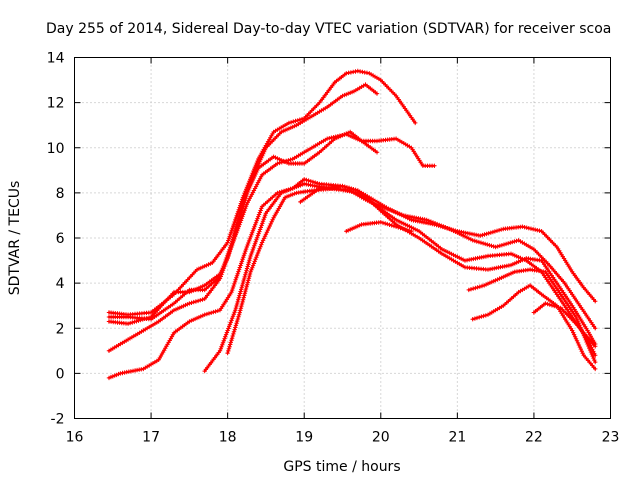  Describe the element at coordinates (56, 149) in the screenshot. I see `y-tick-label: 10` at that location.